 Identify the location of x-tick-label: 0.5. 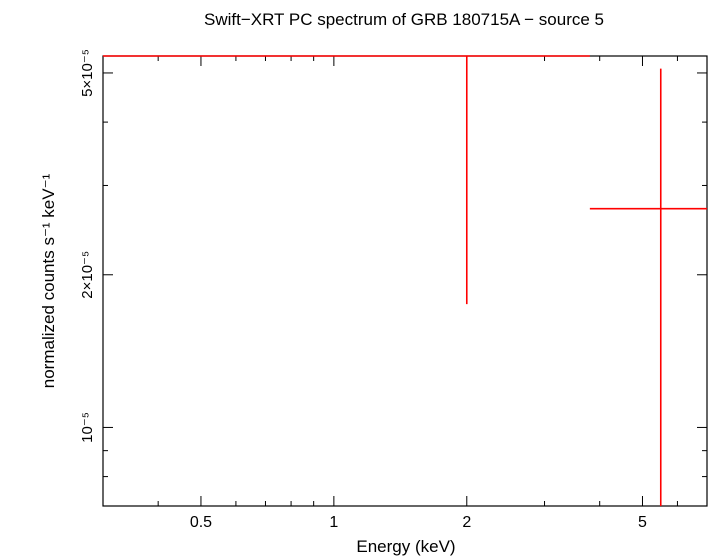
(201, 522).